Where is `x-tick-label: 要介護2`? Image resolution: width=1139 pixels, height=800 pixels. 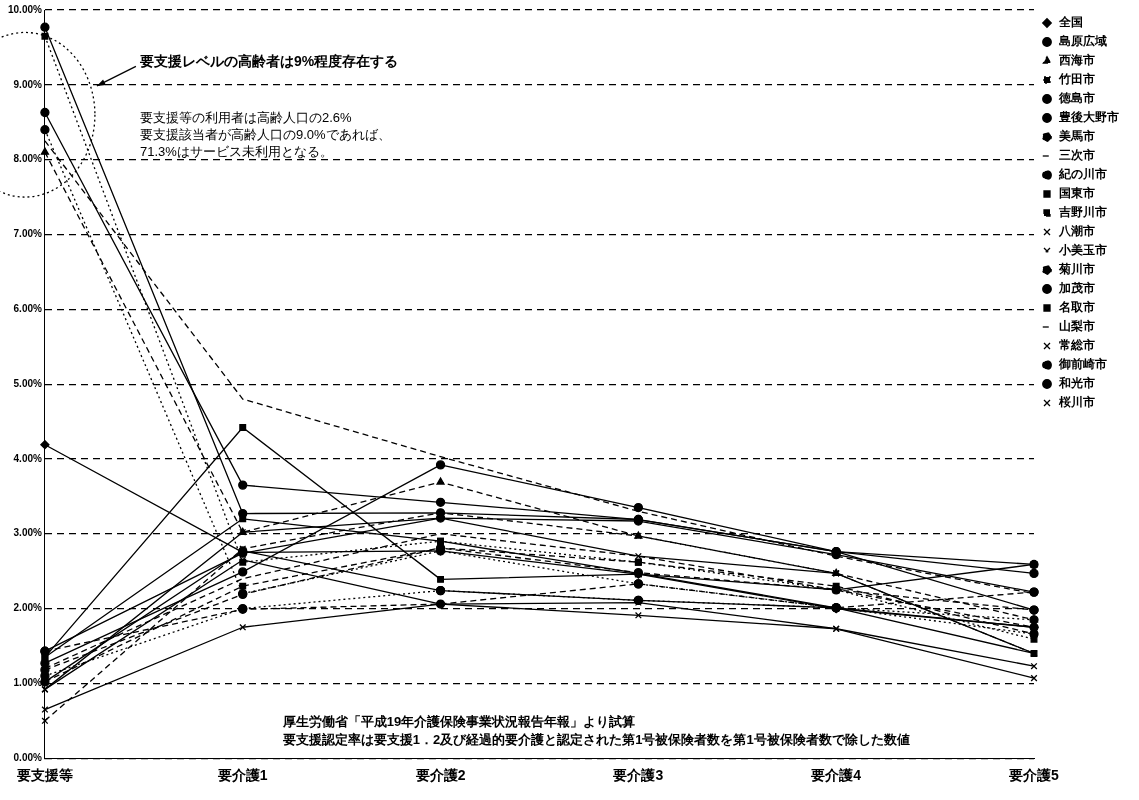
x-tick-label: 要介護2 is located at coordinates (440, 775).